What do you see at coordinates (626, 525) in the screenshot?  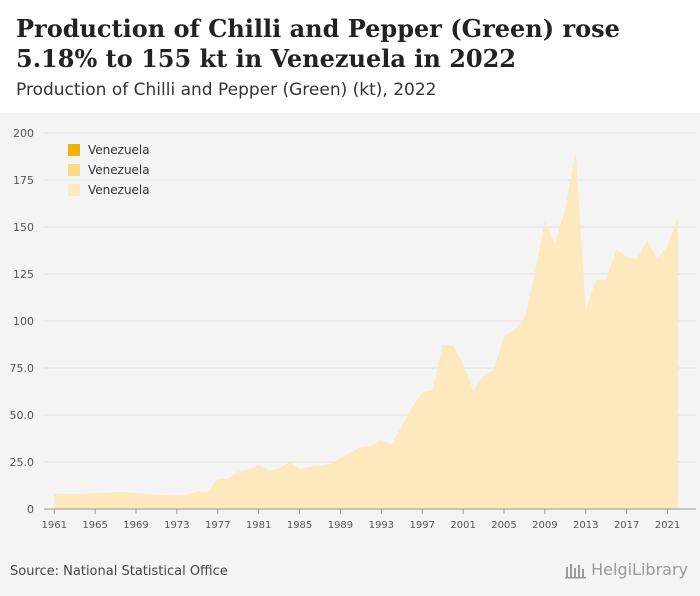 I see `x-tick-label: 2017` at bounding box center [626, 525].